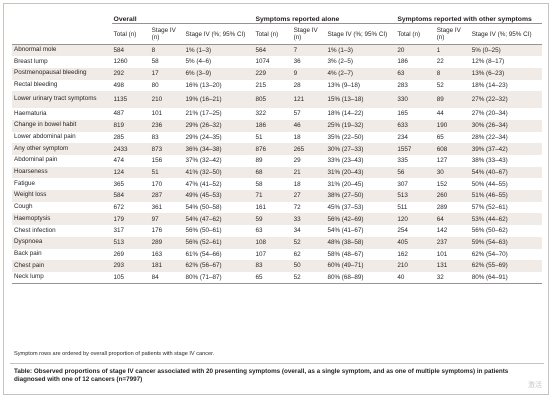 The width and height of the screenshot is (554, 400). What do you see at coordinates (130, 172) in the screenshot?
I see `overall-total-cell: 124` at bounding box center [130, 172].